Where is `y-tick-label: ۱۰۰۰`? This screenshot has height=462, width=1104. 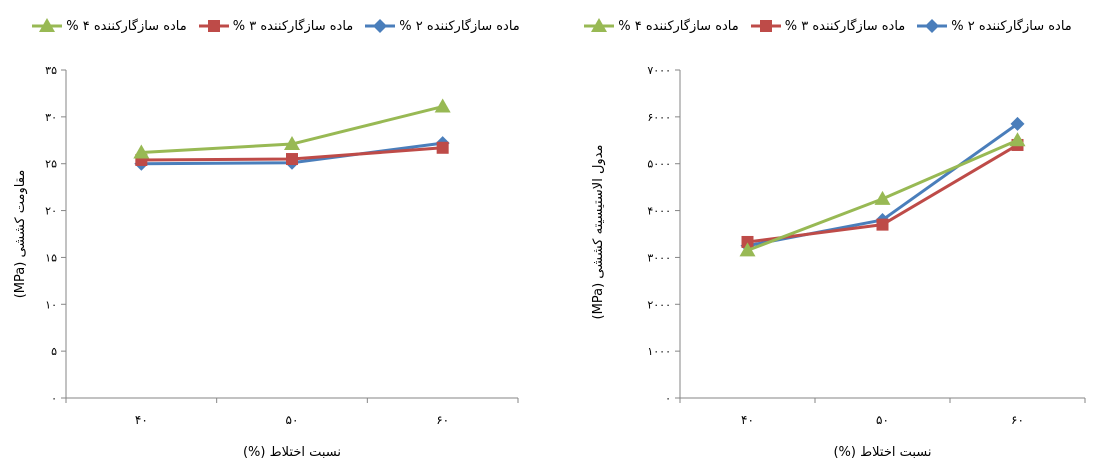
y-tick-label: ۱۰۰۰ is located at coordinates (659, 351).